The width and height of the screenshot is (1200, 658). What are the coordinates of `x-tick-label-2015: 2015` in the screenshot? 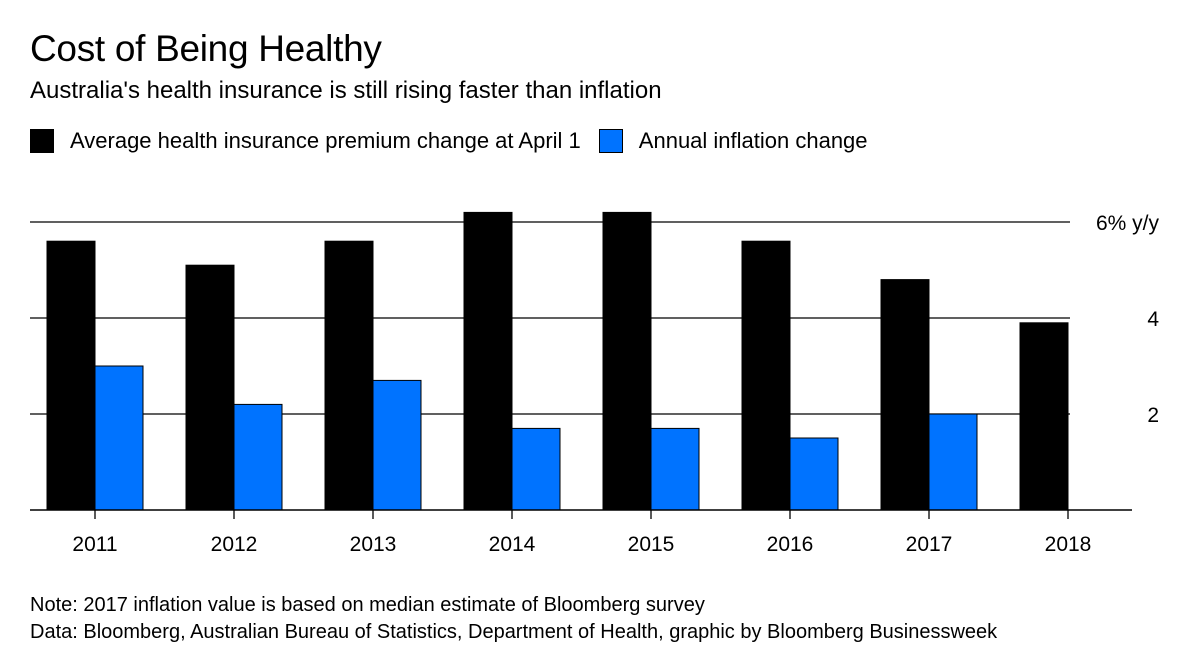 It's located at (651, 544).